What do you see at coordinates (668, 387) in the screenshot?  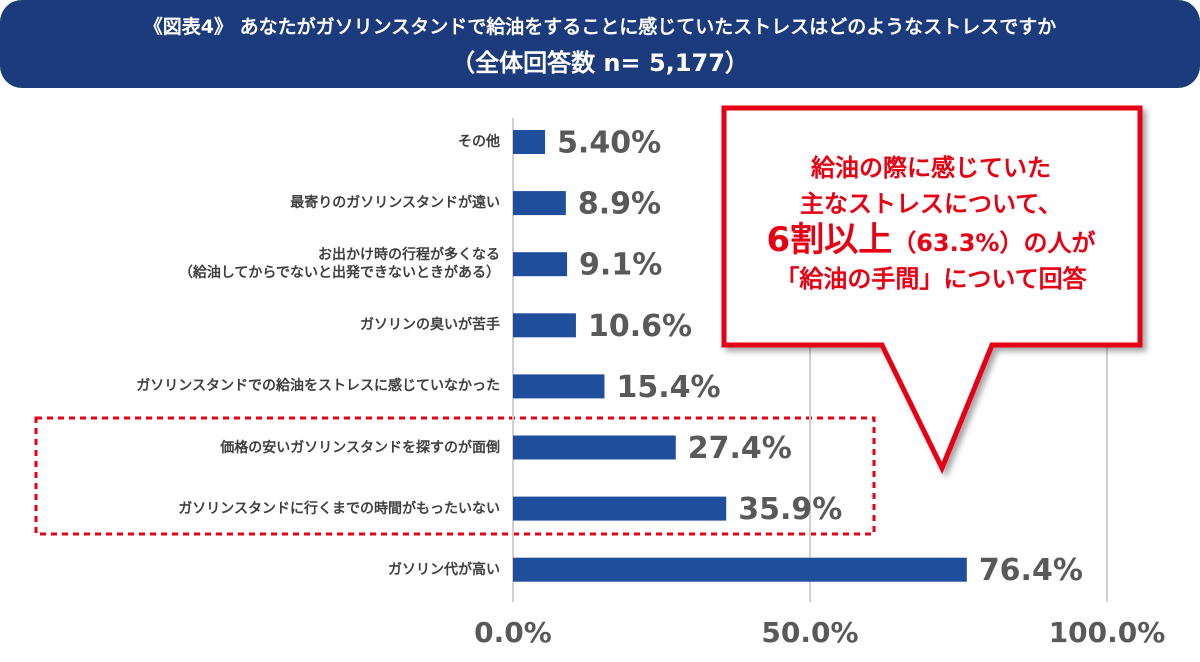 I see `value-label: 15.4%` at bounding box center [668, 387].